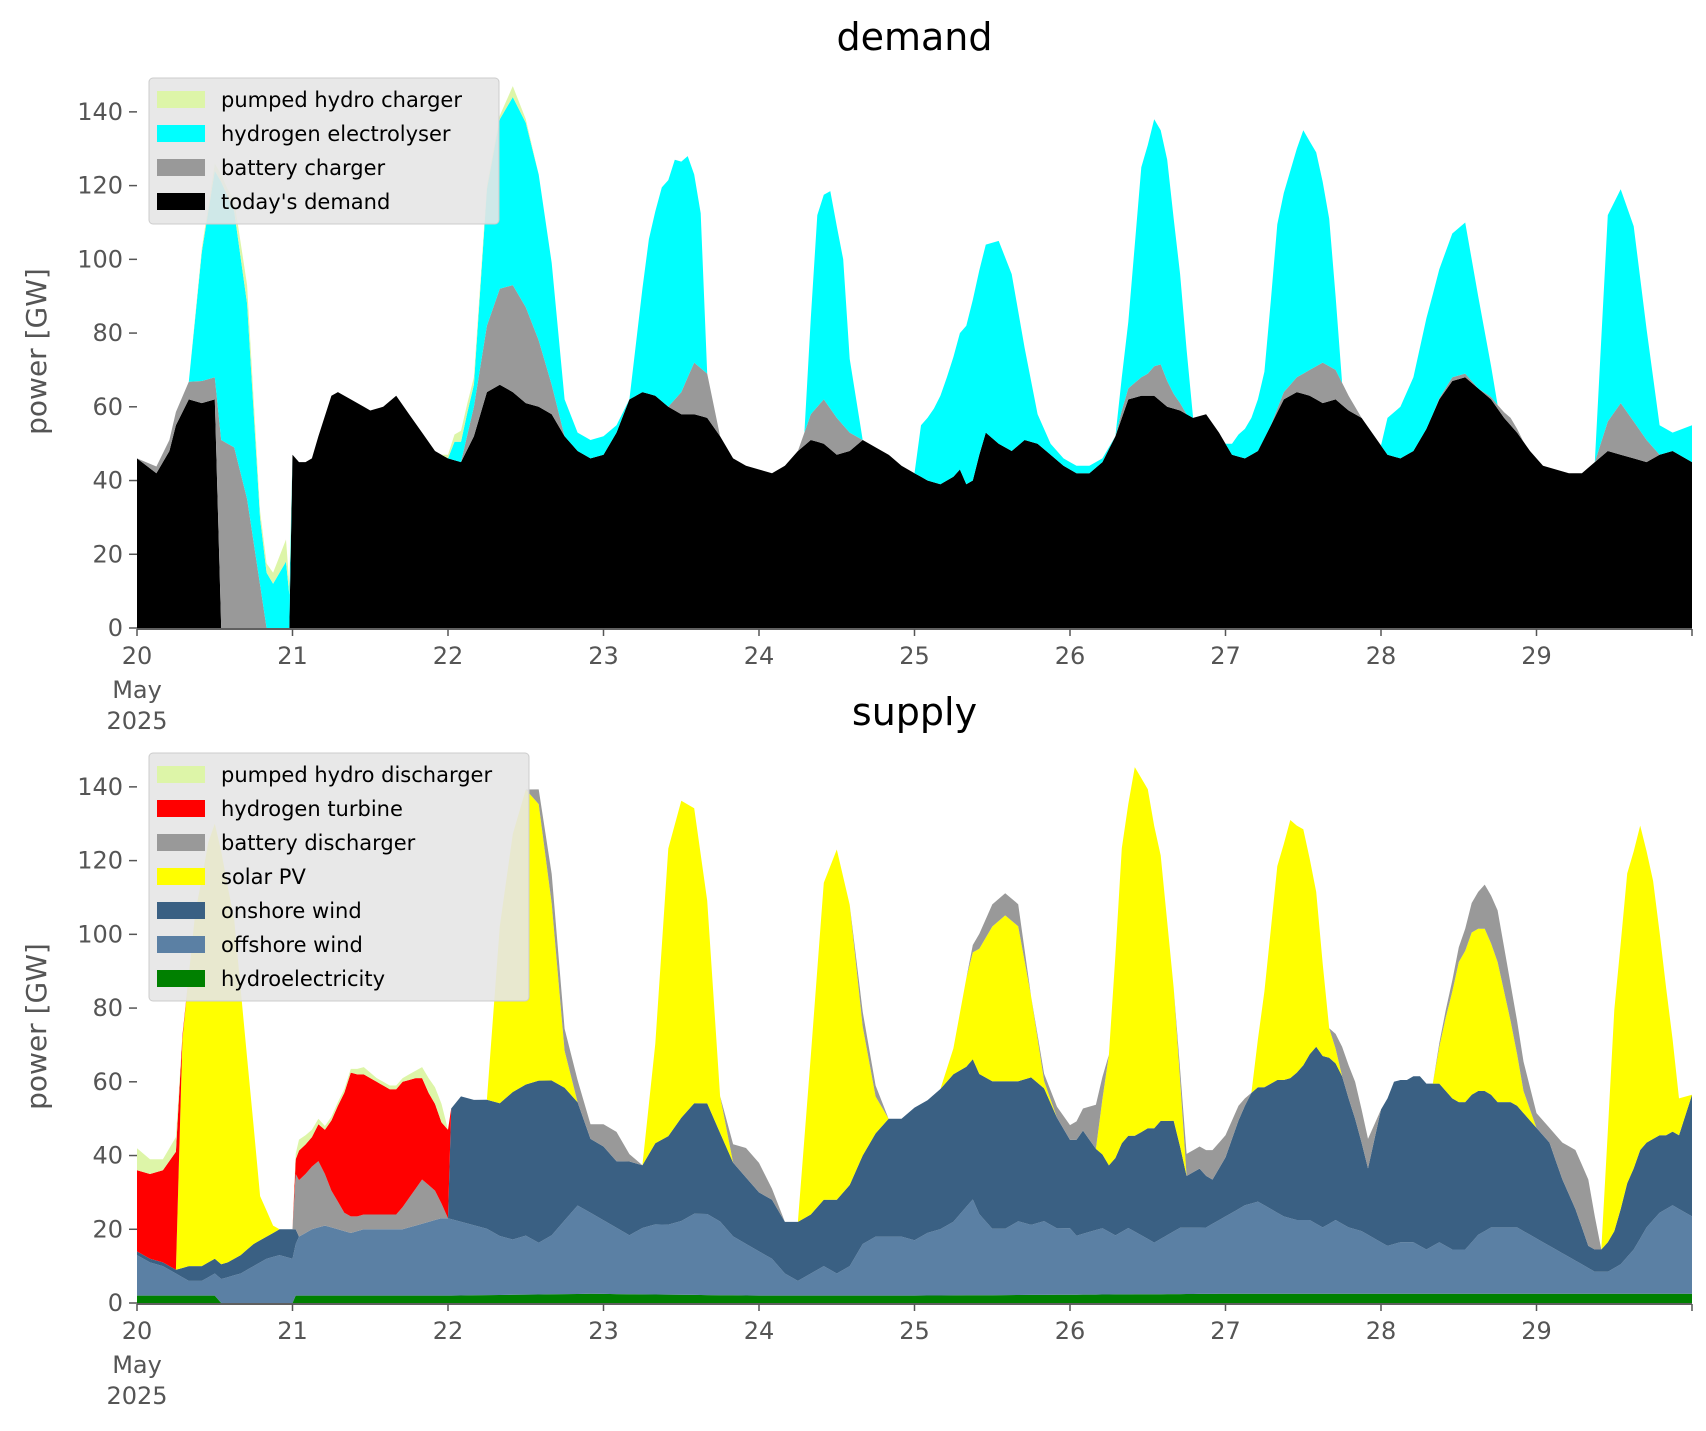  What do you see at coordinates (356, 775) in the screenshot?
I see `legend-label: pumped hydro discharger` at bounding box center [356, 775].